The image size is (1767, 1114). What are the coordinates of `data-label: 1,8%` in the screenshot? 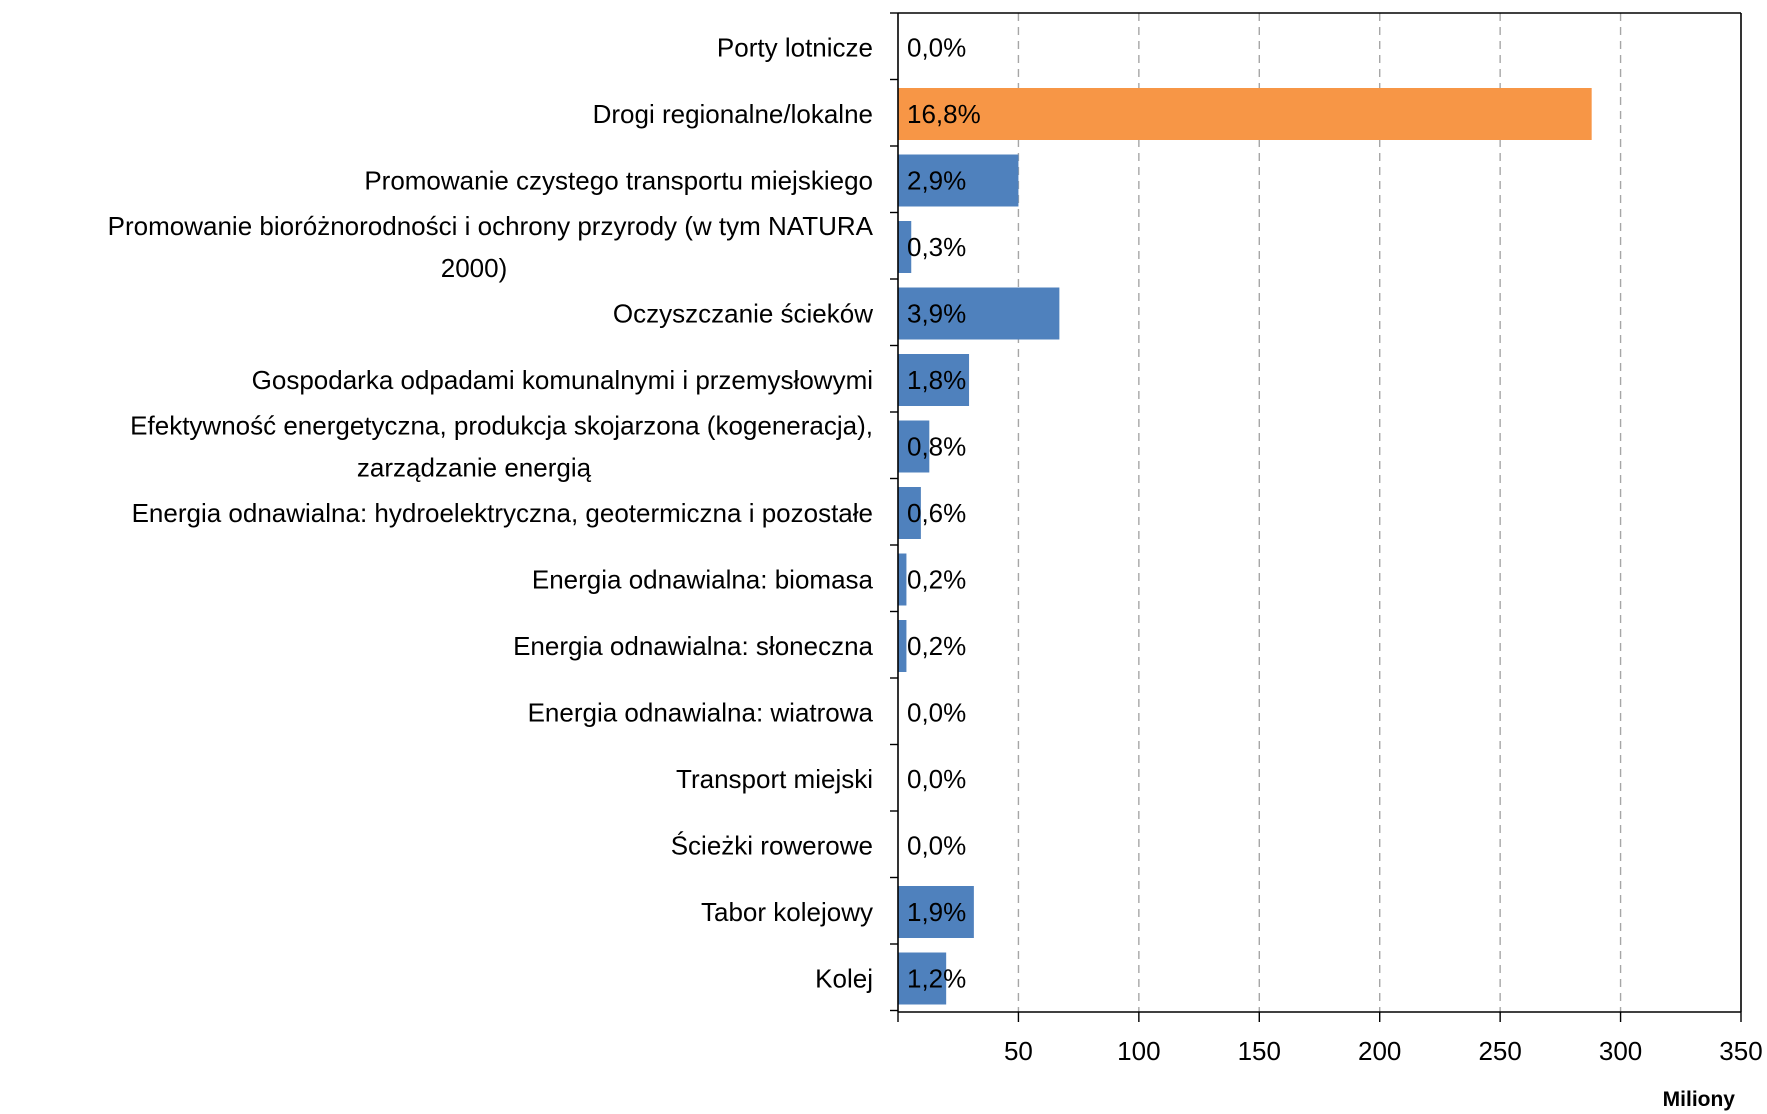 It's located at (936, 380).